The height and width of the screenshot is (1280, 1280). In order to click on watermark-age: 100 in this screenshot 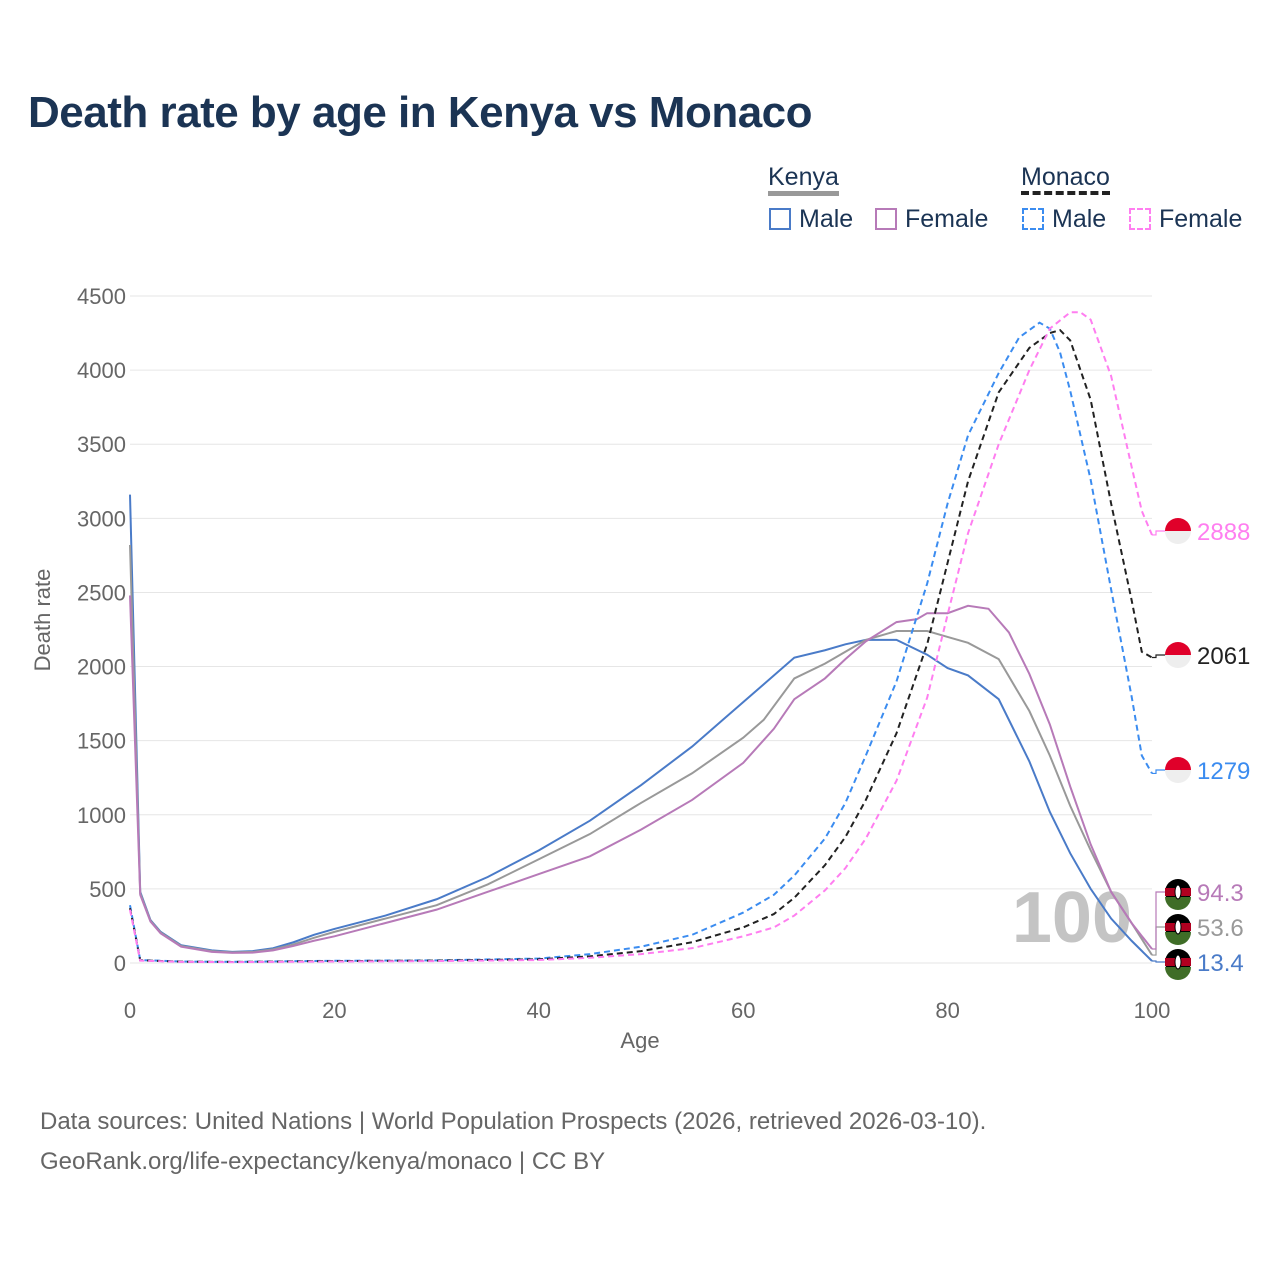, I will do `click(1072, 918)`.